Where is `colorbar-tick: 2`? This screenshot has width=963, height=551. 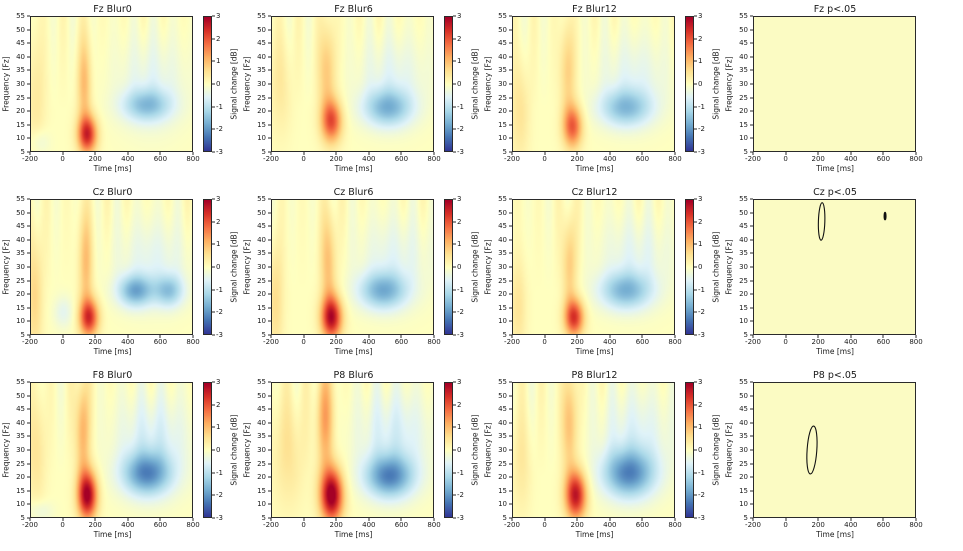
colorbar-tick: 2 is located at coordinates (459, 404).